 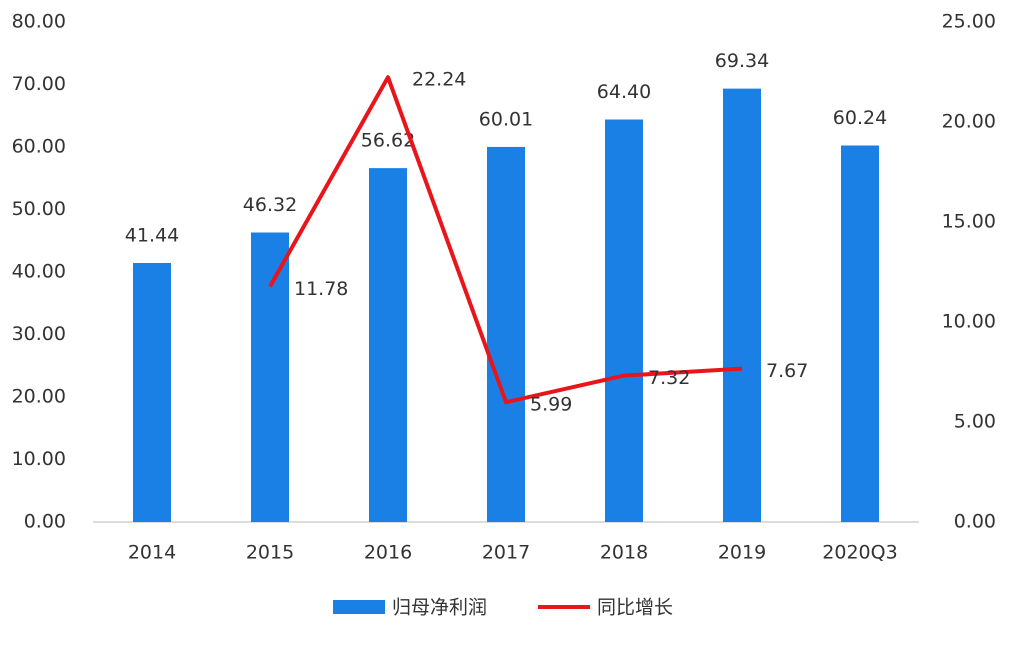 What do you see at coordinates (39, 334) in the screenshot?
I see `y-tick-label: 30.00` at bounding box center [39, 334].